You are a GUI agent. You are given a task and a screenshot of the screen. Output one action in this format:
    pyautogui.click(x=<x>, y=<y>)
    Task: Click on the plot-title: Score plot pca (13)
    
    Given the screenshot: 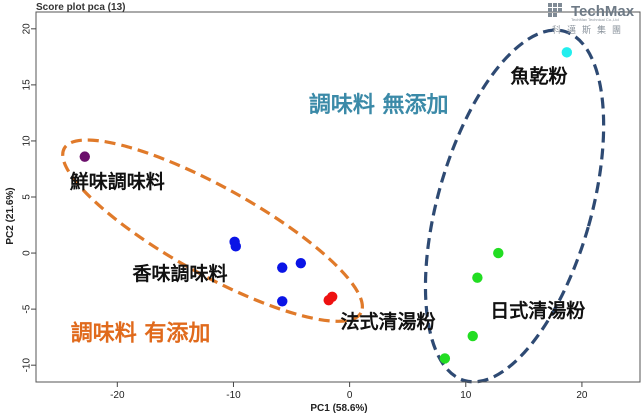 What is the action you would take?
    pyautogui.click(x=80, y=7)
    